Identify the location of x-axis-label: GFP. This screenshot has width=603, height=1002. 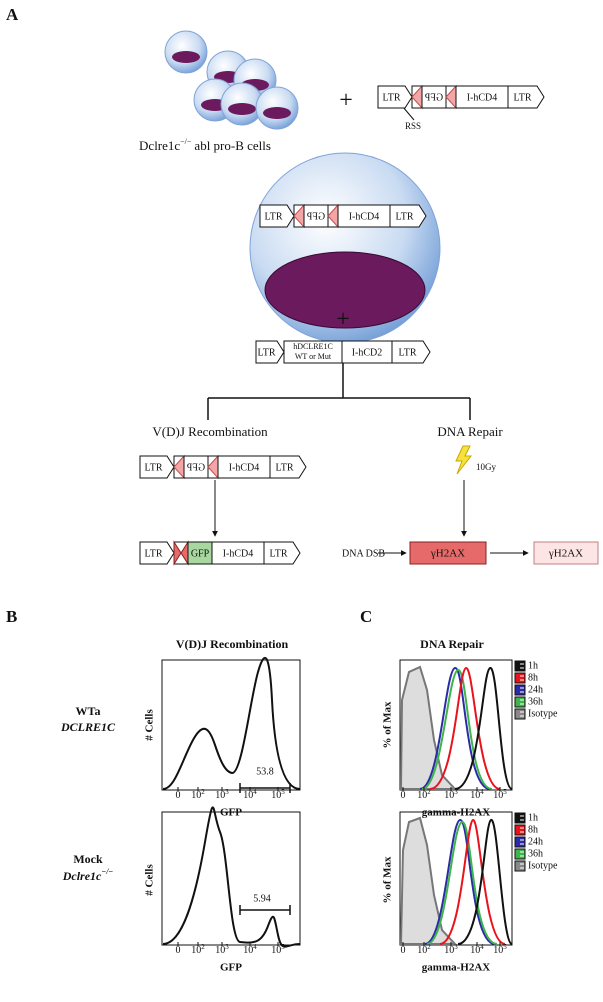
(231, 968).